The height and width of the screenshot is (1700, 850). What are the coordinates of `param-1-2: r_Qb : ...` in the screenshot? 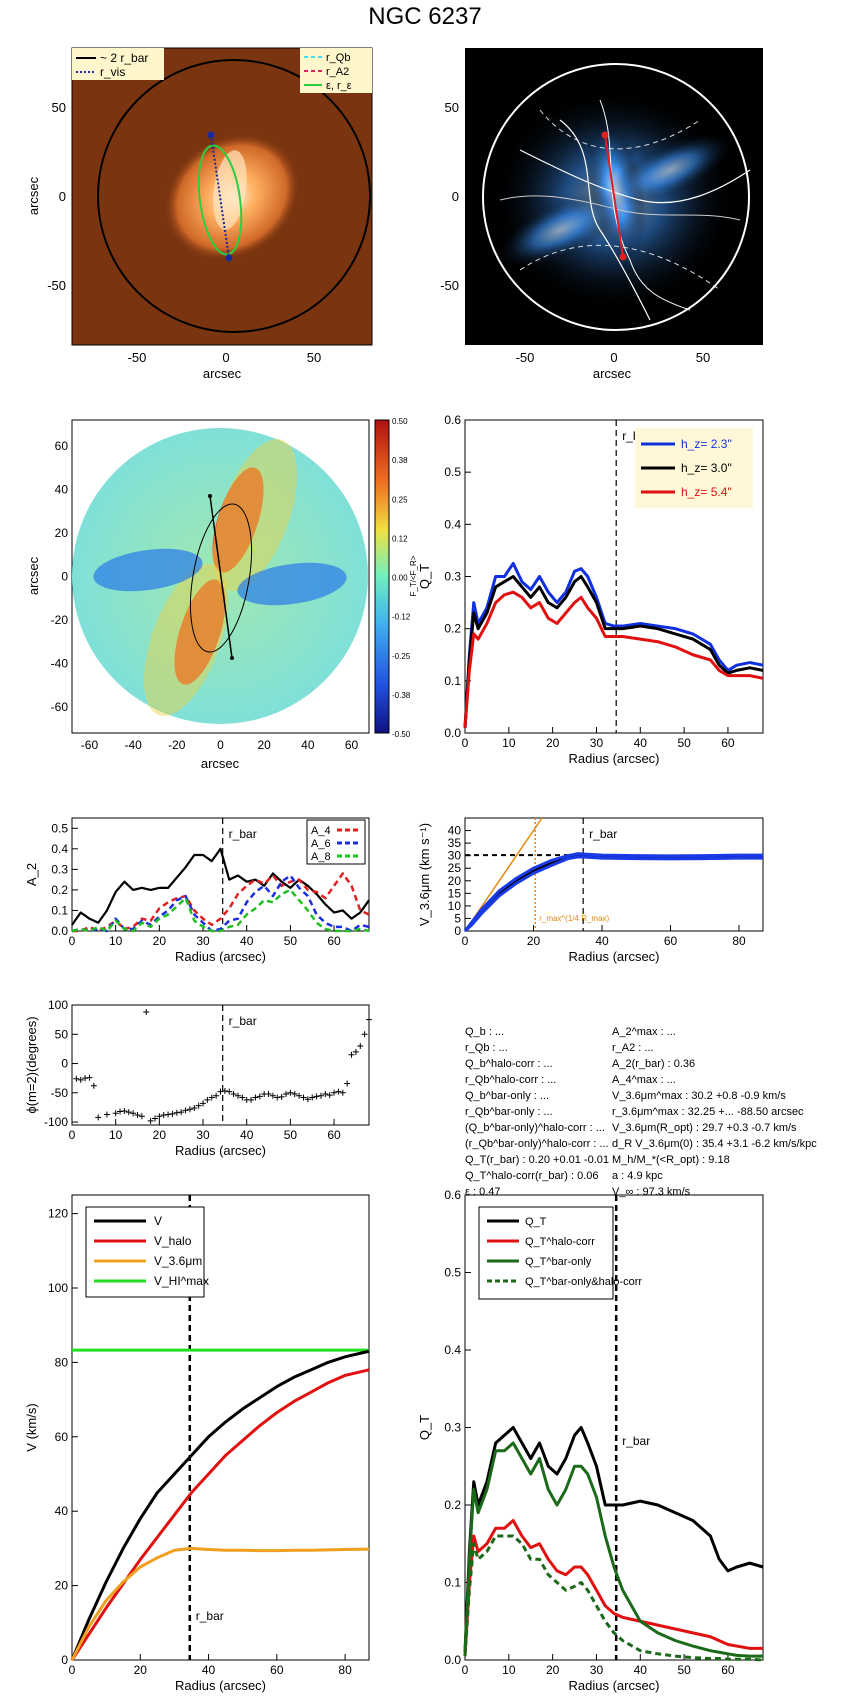 It's located at (486, 1048).